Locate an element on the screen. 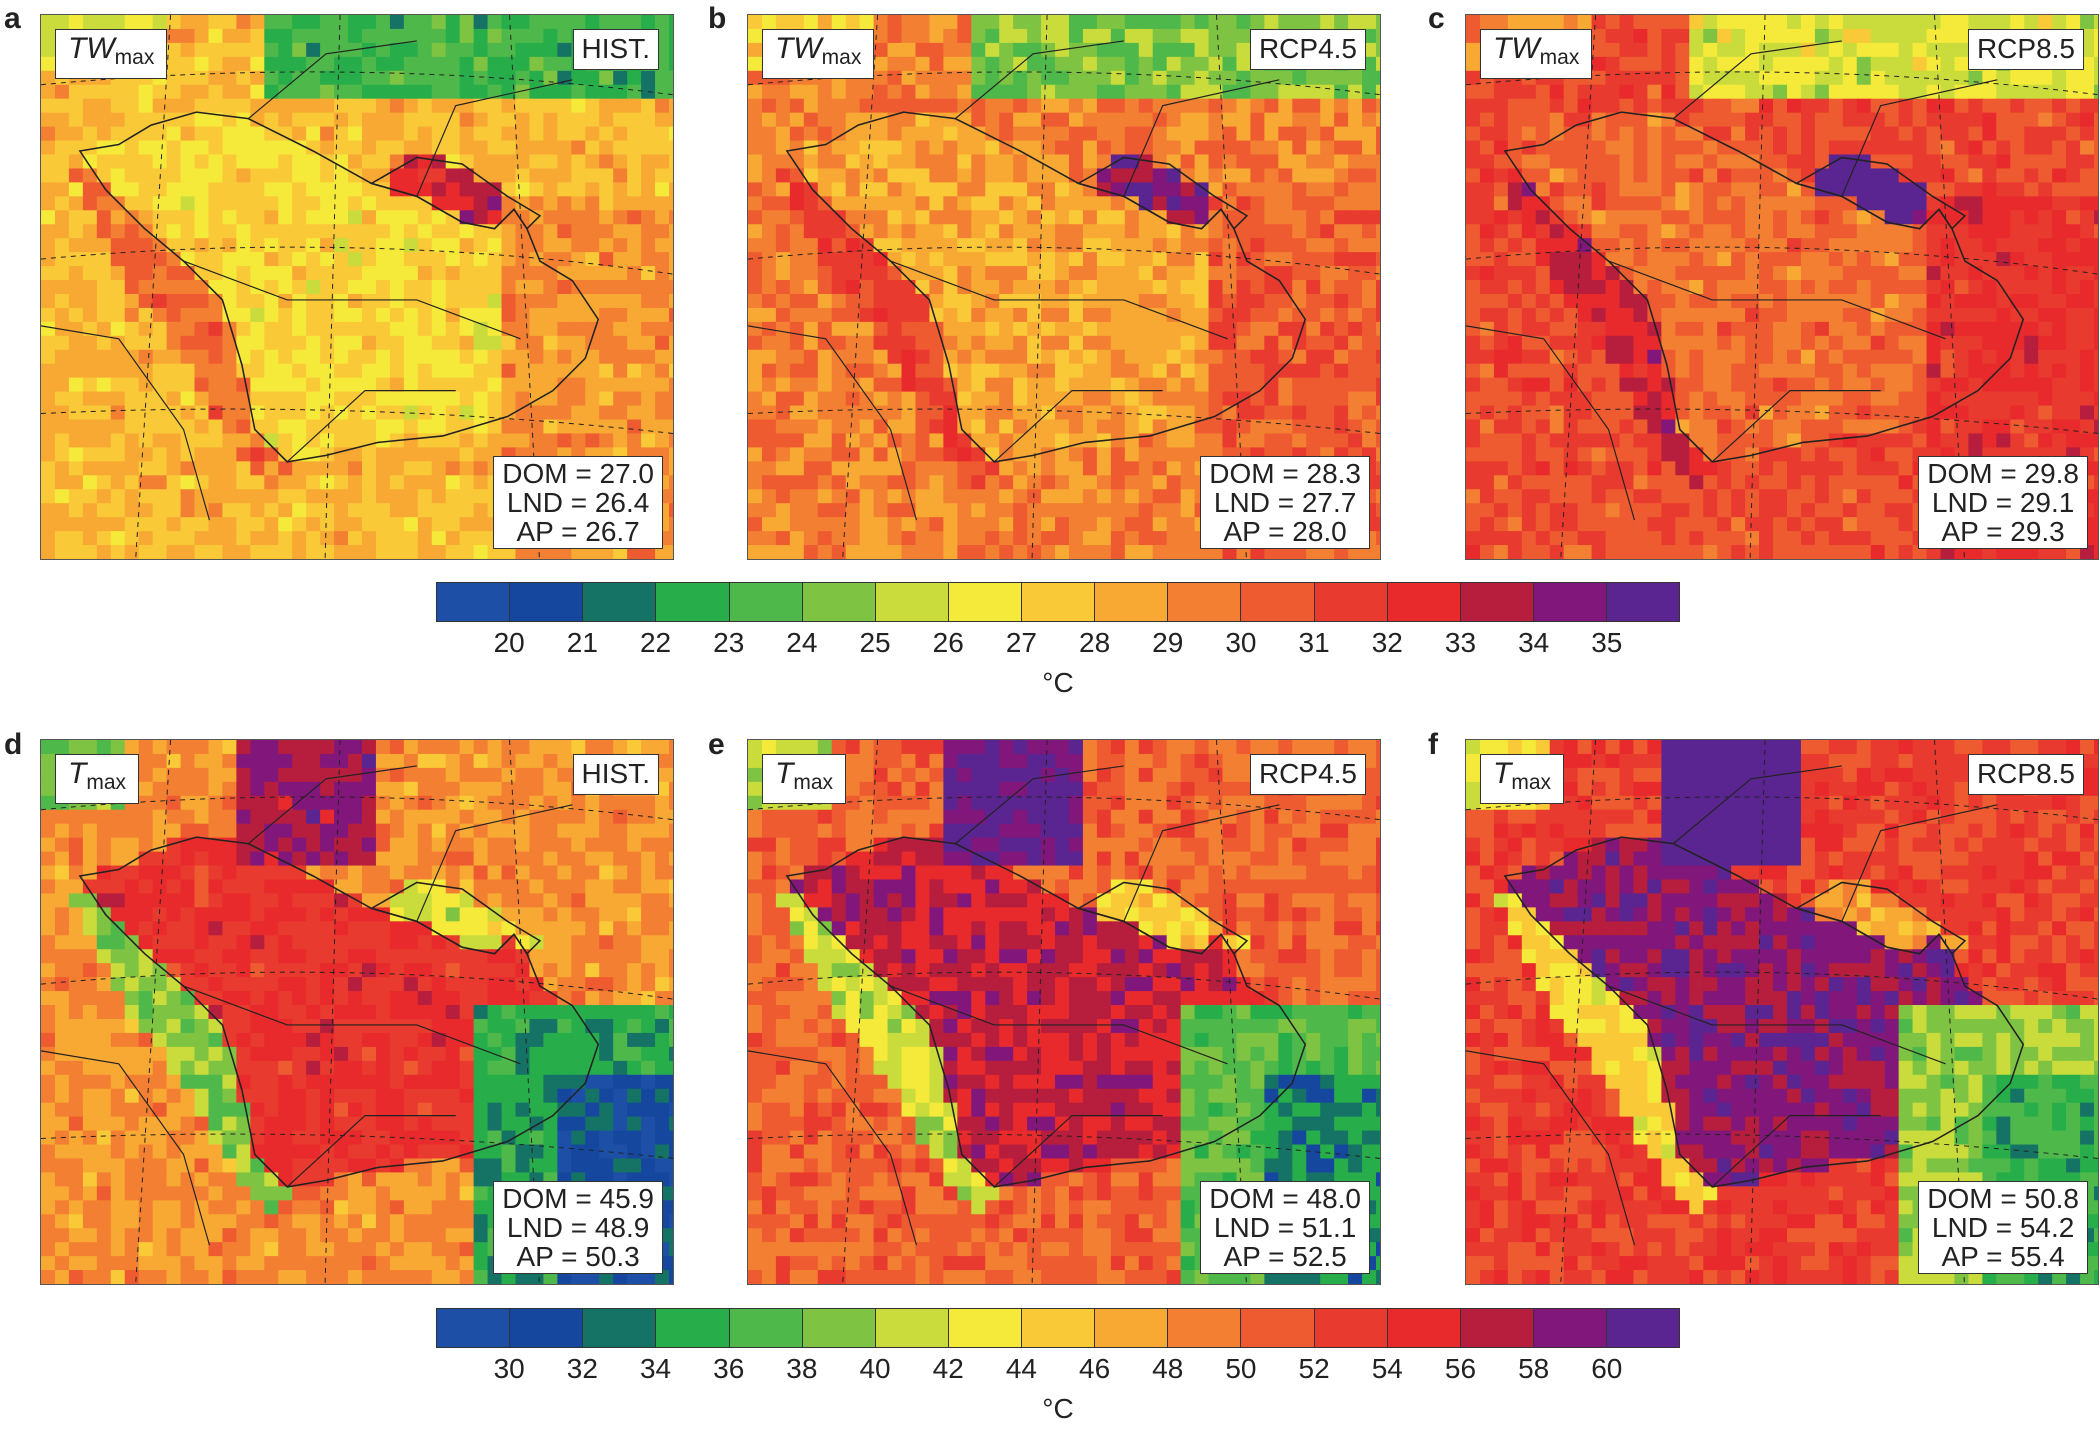 Image resolution: width=2100 pixels, height=1431 pixels. colorbar-tick-label: 28 is located at coordinates (1095, 642).